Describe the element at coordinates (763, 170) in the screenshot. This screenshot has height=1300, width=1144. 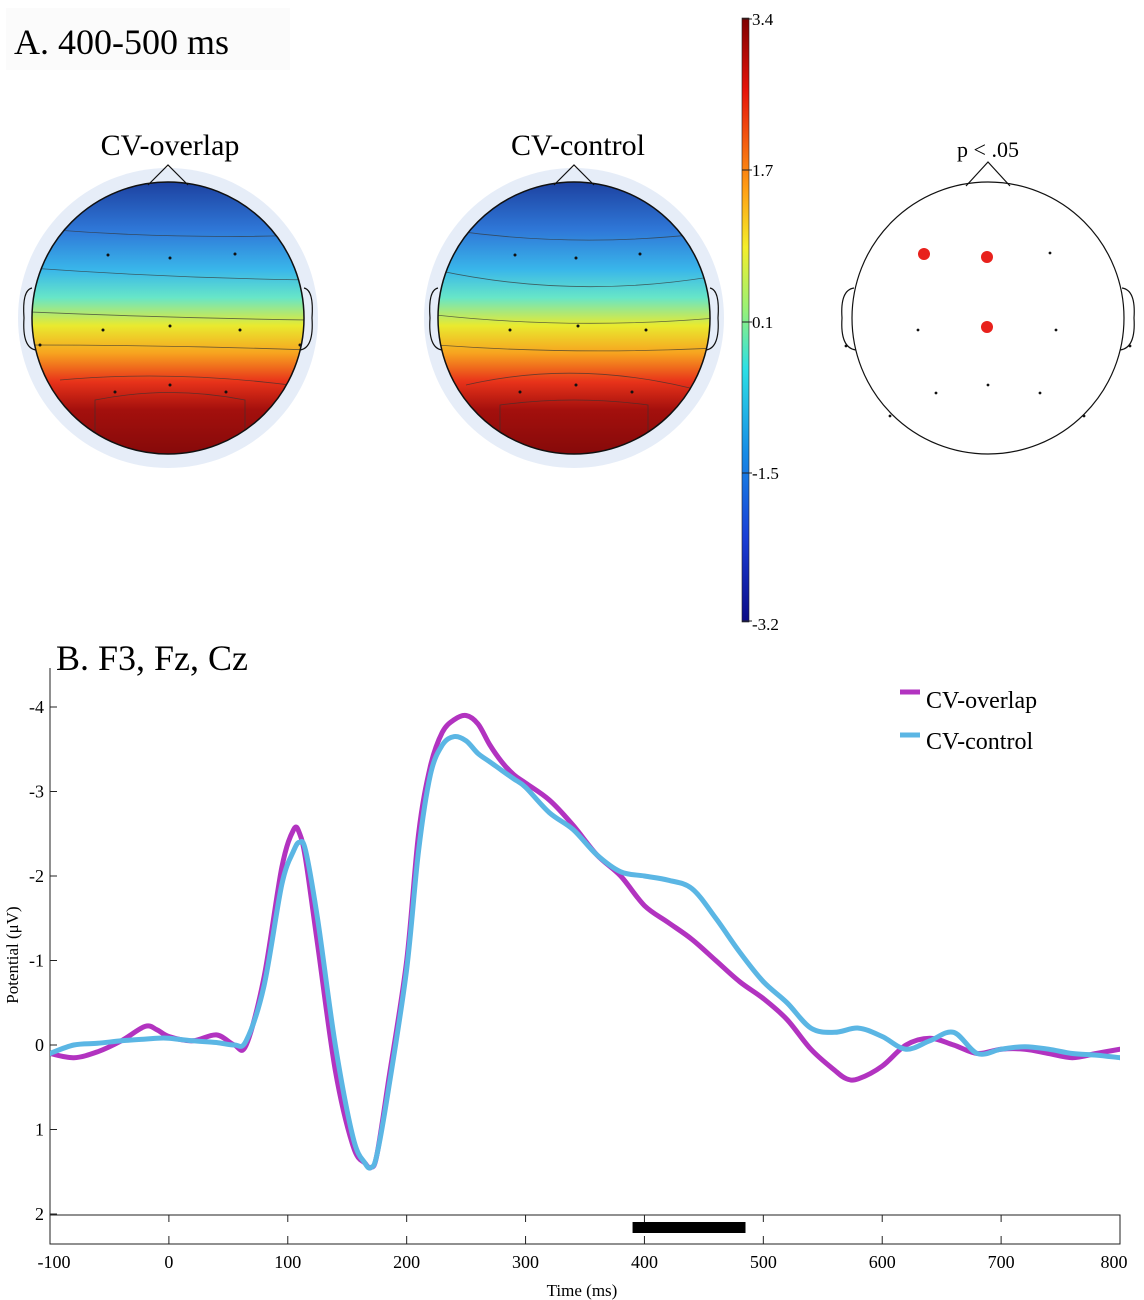
I see `colorbar-tick: 1.7` at that location.